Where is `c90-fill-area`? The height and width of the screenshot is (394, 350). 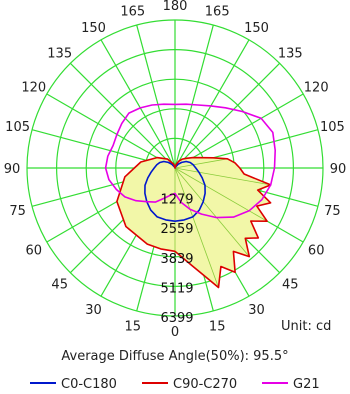 c90-fill-area is located at coordinates (193, 222).